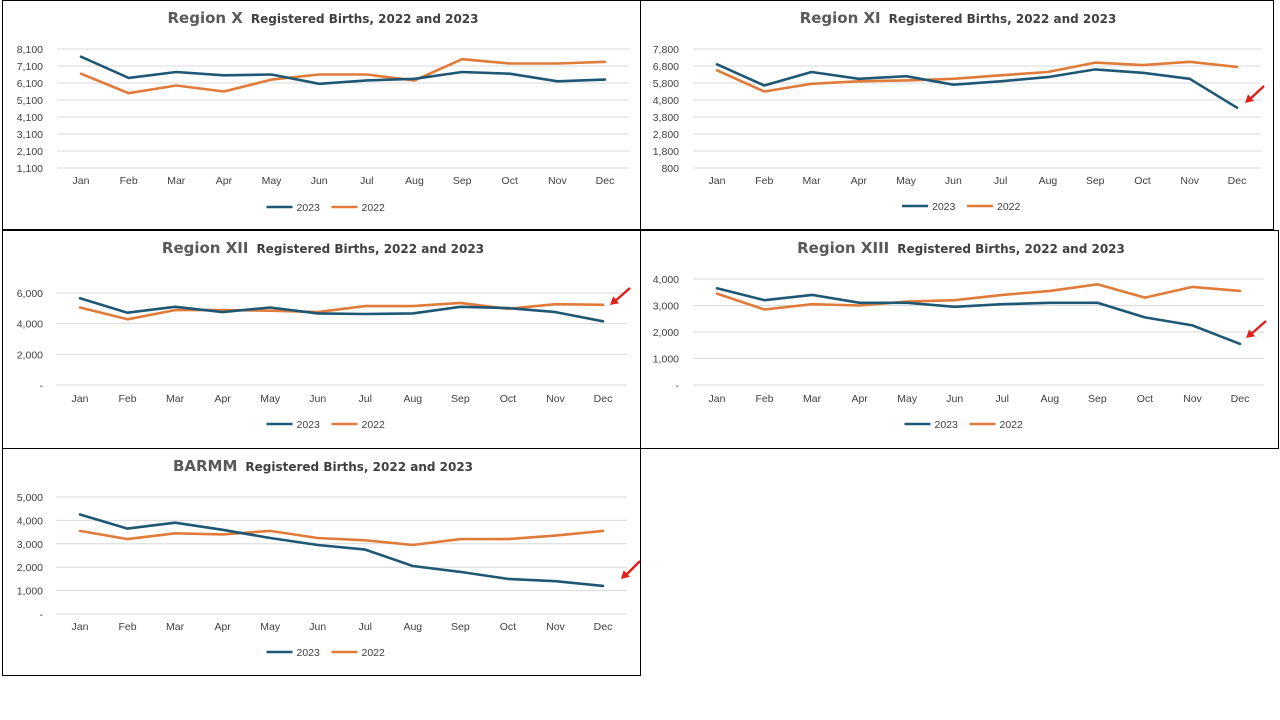 The image size is (1280, 720). What do you see at coordinates (30, 135) in the screenshot?
I see `y-tick-label: 3,100` at bounding box center [30, 135].